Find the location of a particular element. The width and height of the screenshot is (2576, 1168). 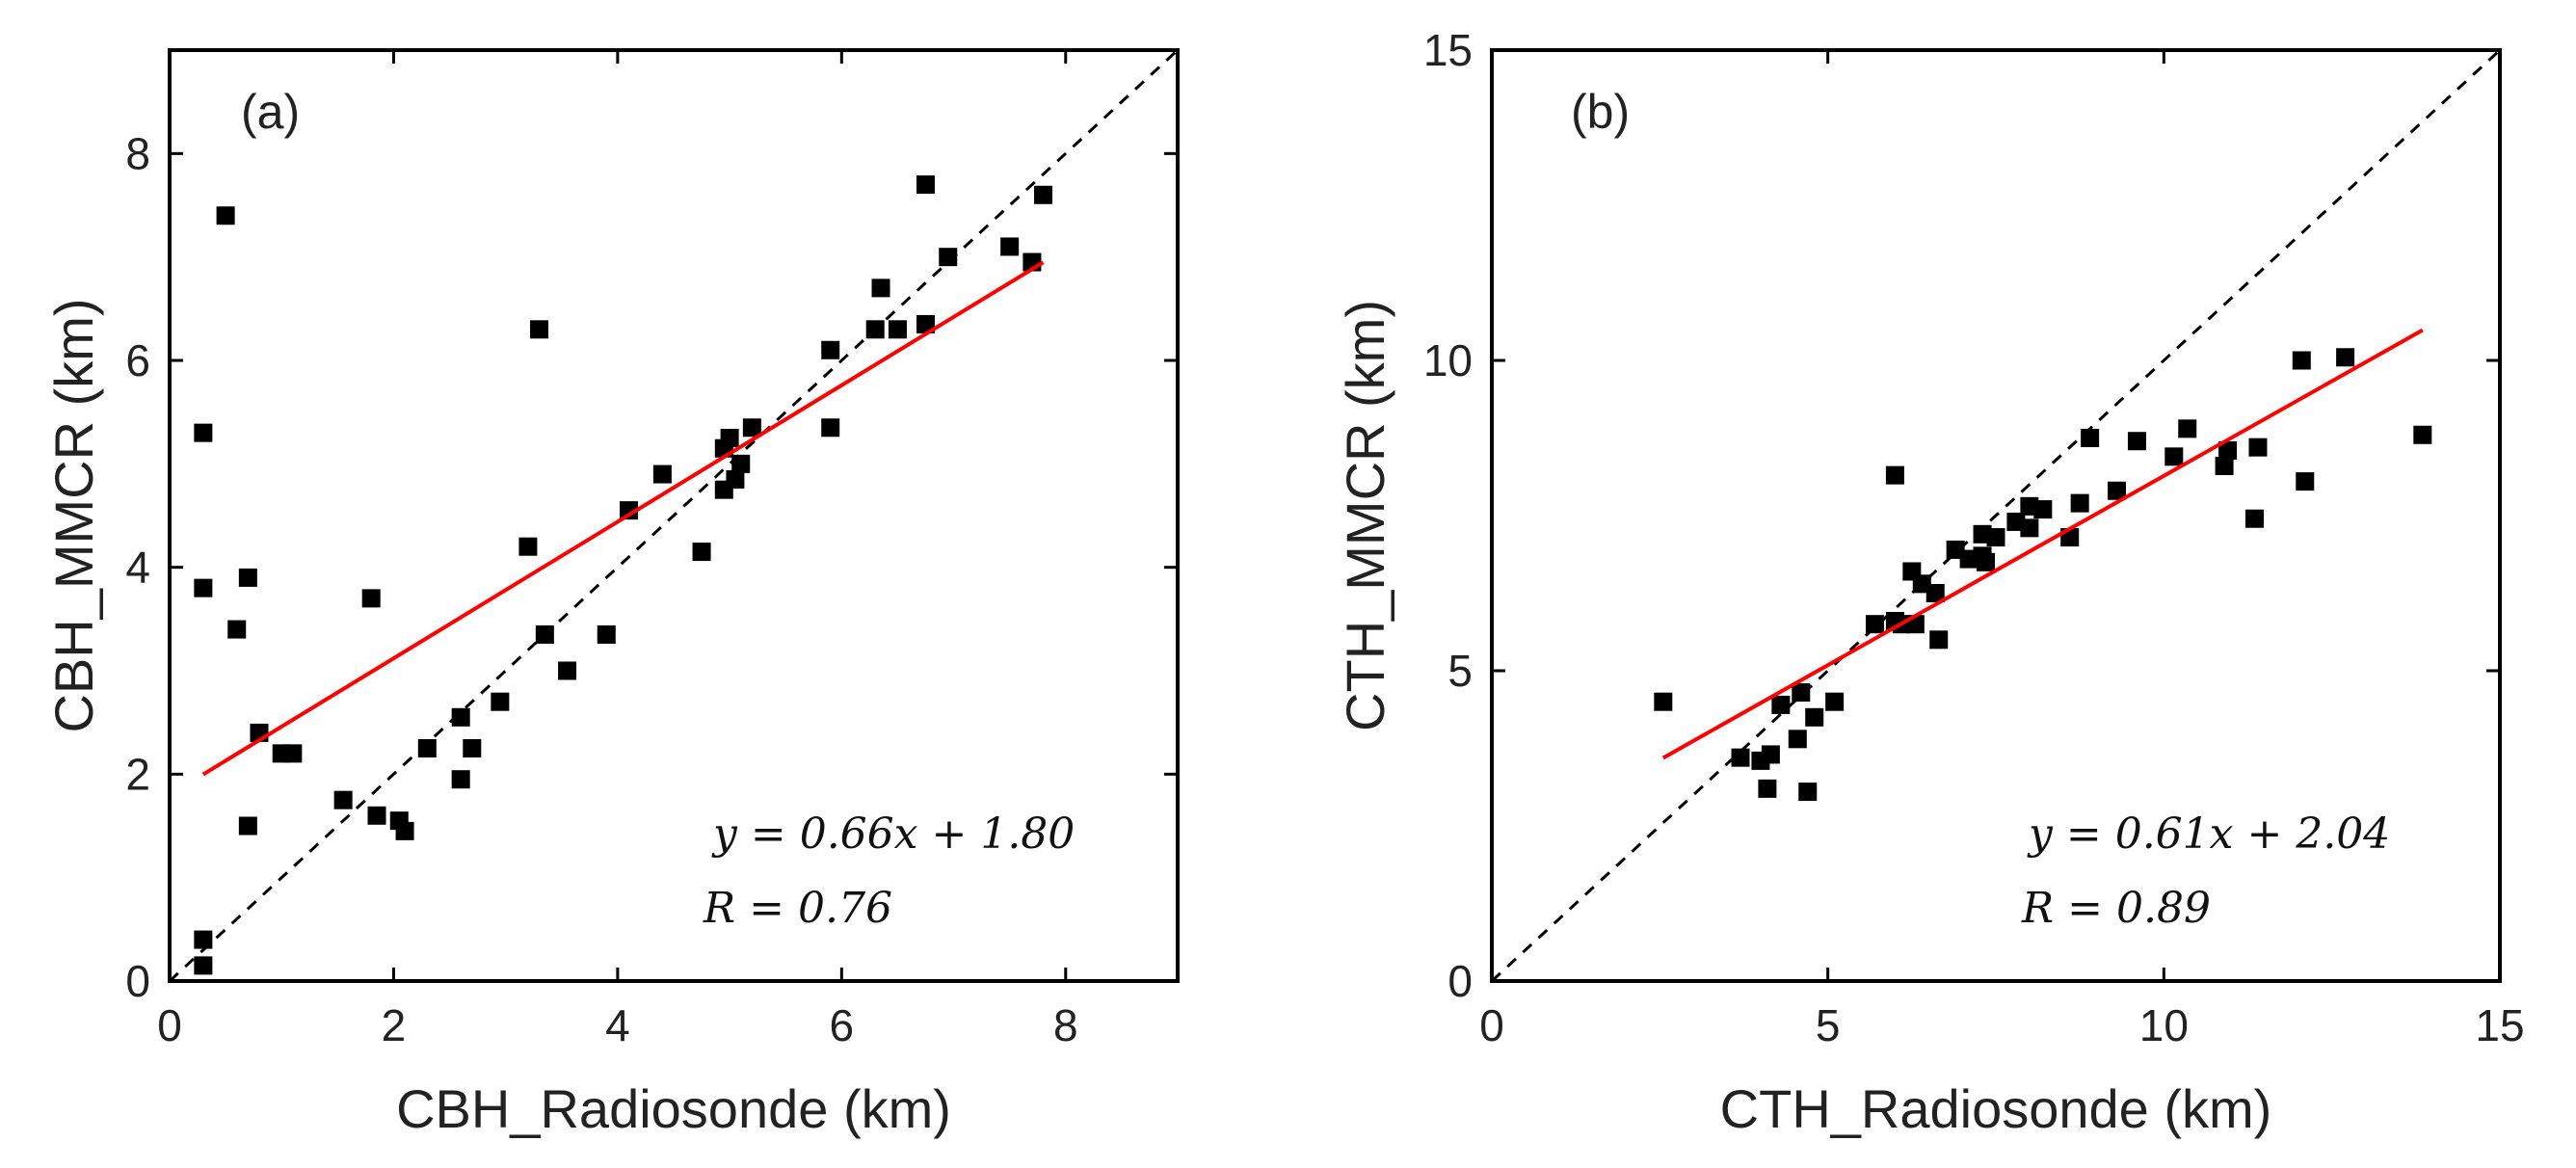

panel-a-r-value: R = 0.76 is located at coordinates (797, 908).